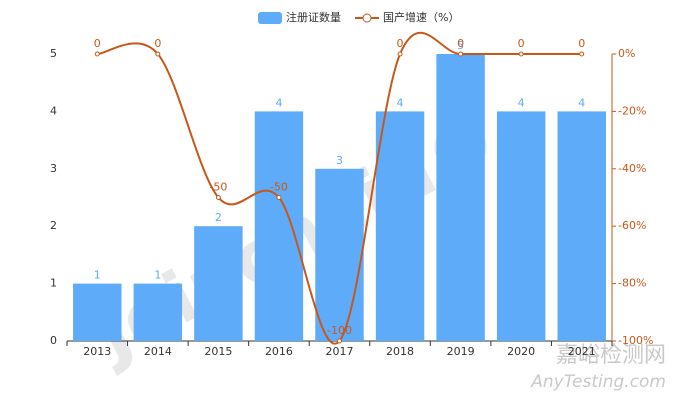  Describe the element at coordinates (218, 217) in the screenshot. I see `value-label: 2` at that location.